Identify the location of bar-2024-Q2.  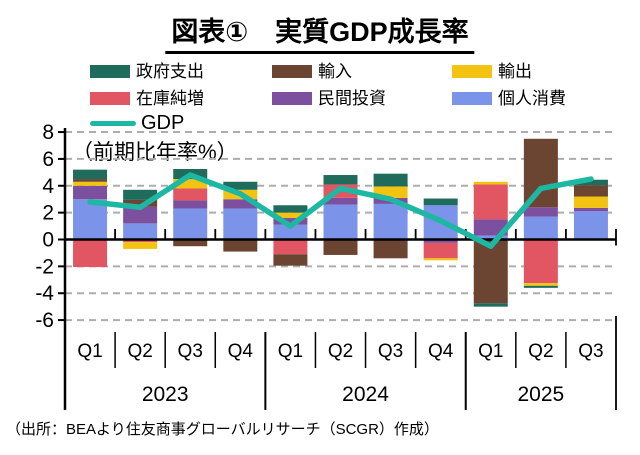
(340, 215).